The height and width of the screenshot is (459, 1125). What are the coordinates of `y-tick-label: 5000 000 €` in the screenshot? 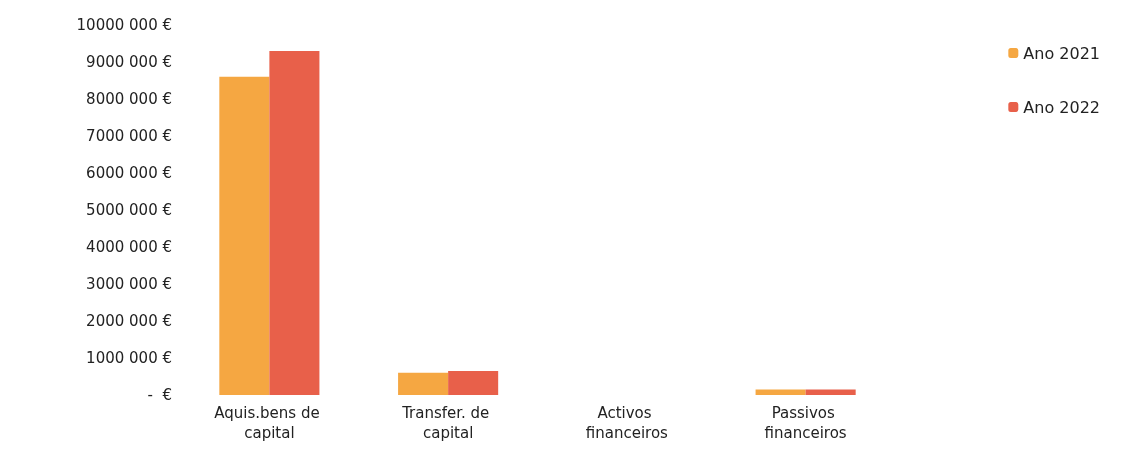 It's located at (129, 210).